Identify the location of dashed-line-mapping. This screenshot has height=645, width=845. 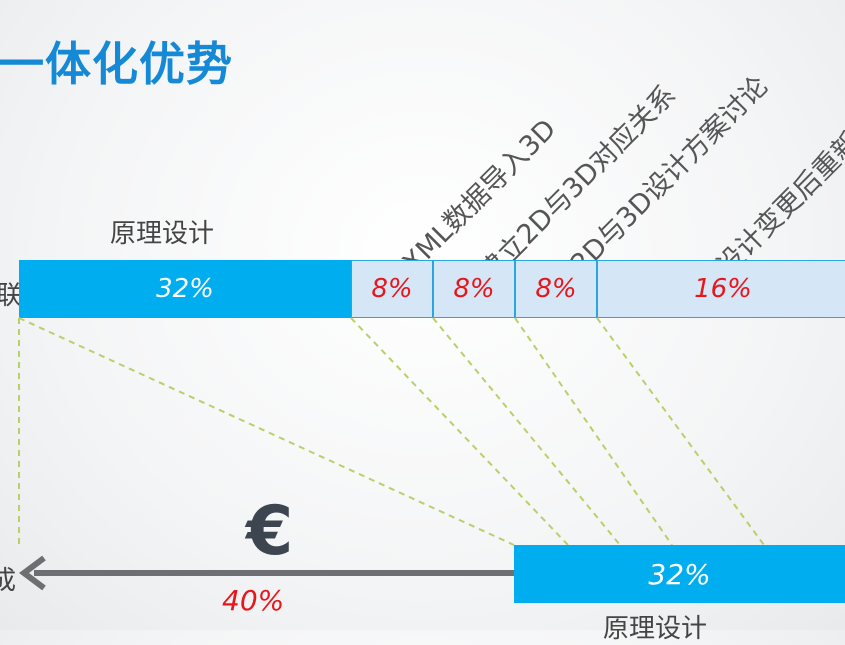
(526, 431).